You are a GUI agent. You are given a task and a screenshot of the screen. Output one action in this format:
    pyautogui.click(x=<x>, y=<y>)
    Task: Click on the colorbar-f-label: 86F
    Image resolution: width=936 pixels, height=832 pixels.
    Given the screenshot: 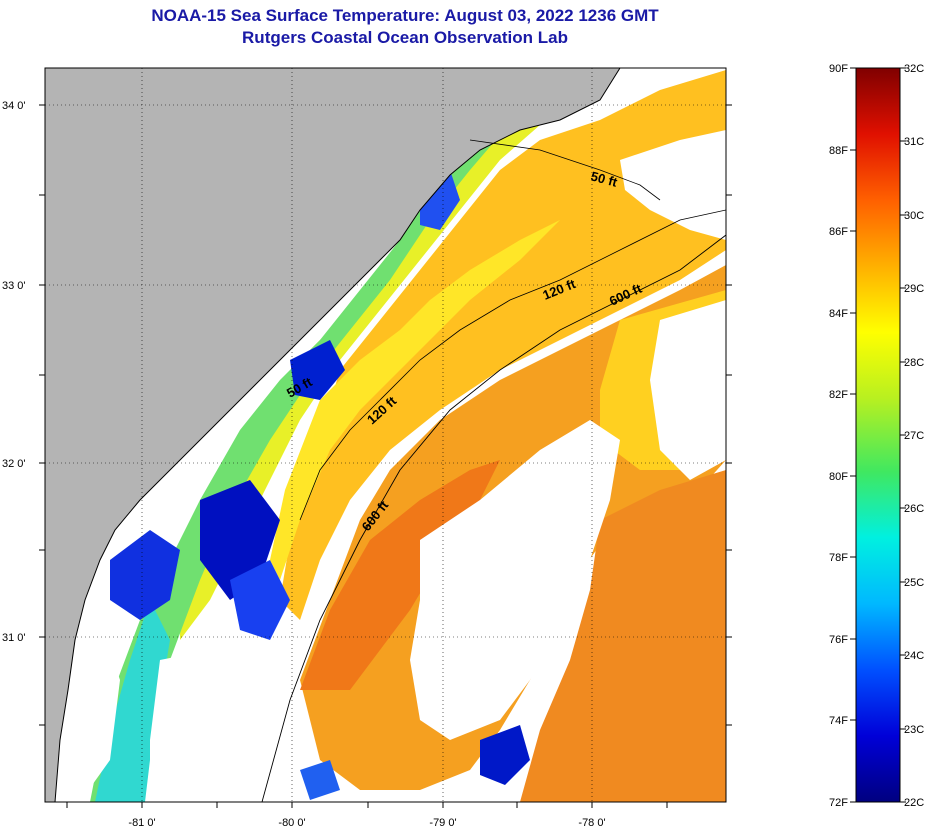 What is the action you would take?
    pyautogui.click(x=838, y=232)
    